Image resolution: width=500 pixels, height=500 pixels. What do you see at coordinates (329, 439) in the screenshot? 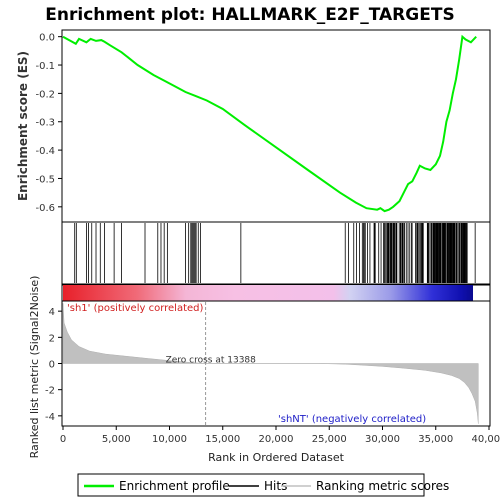
I see `x-tick-label: 25,000` at bounding box center [329, 439].